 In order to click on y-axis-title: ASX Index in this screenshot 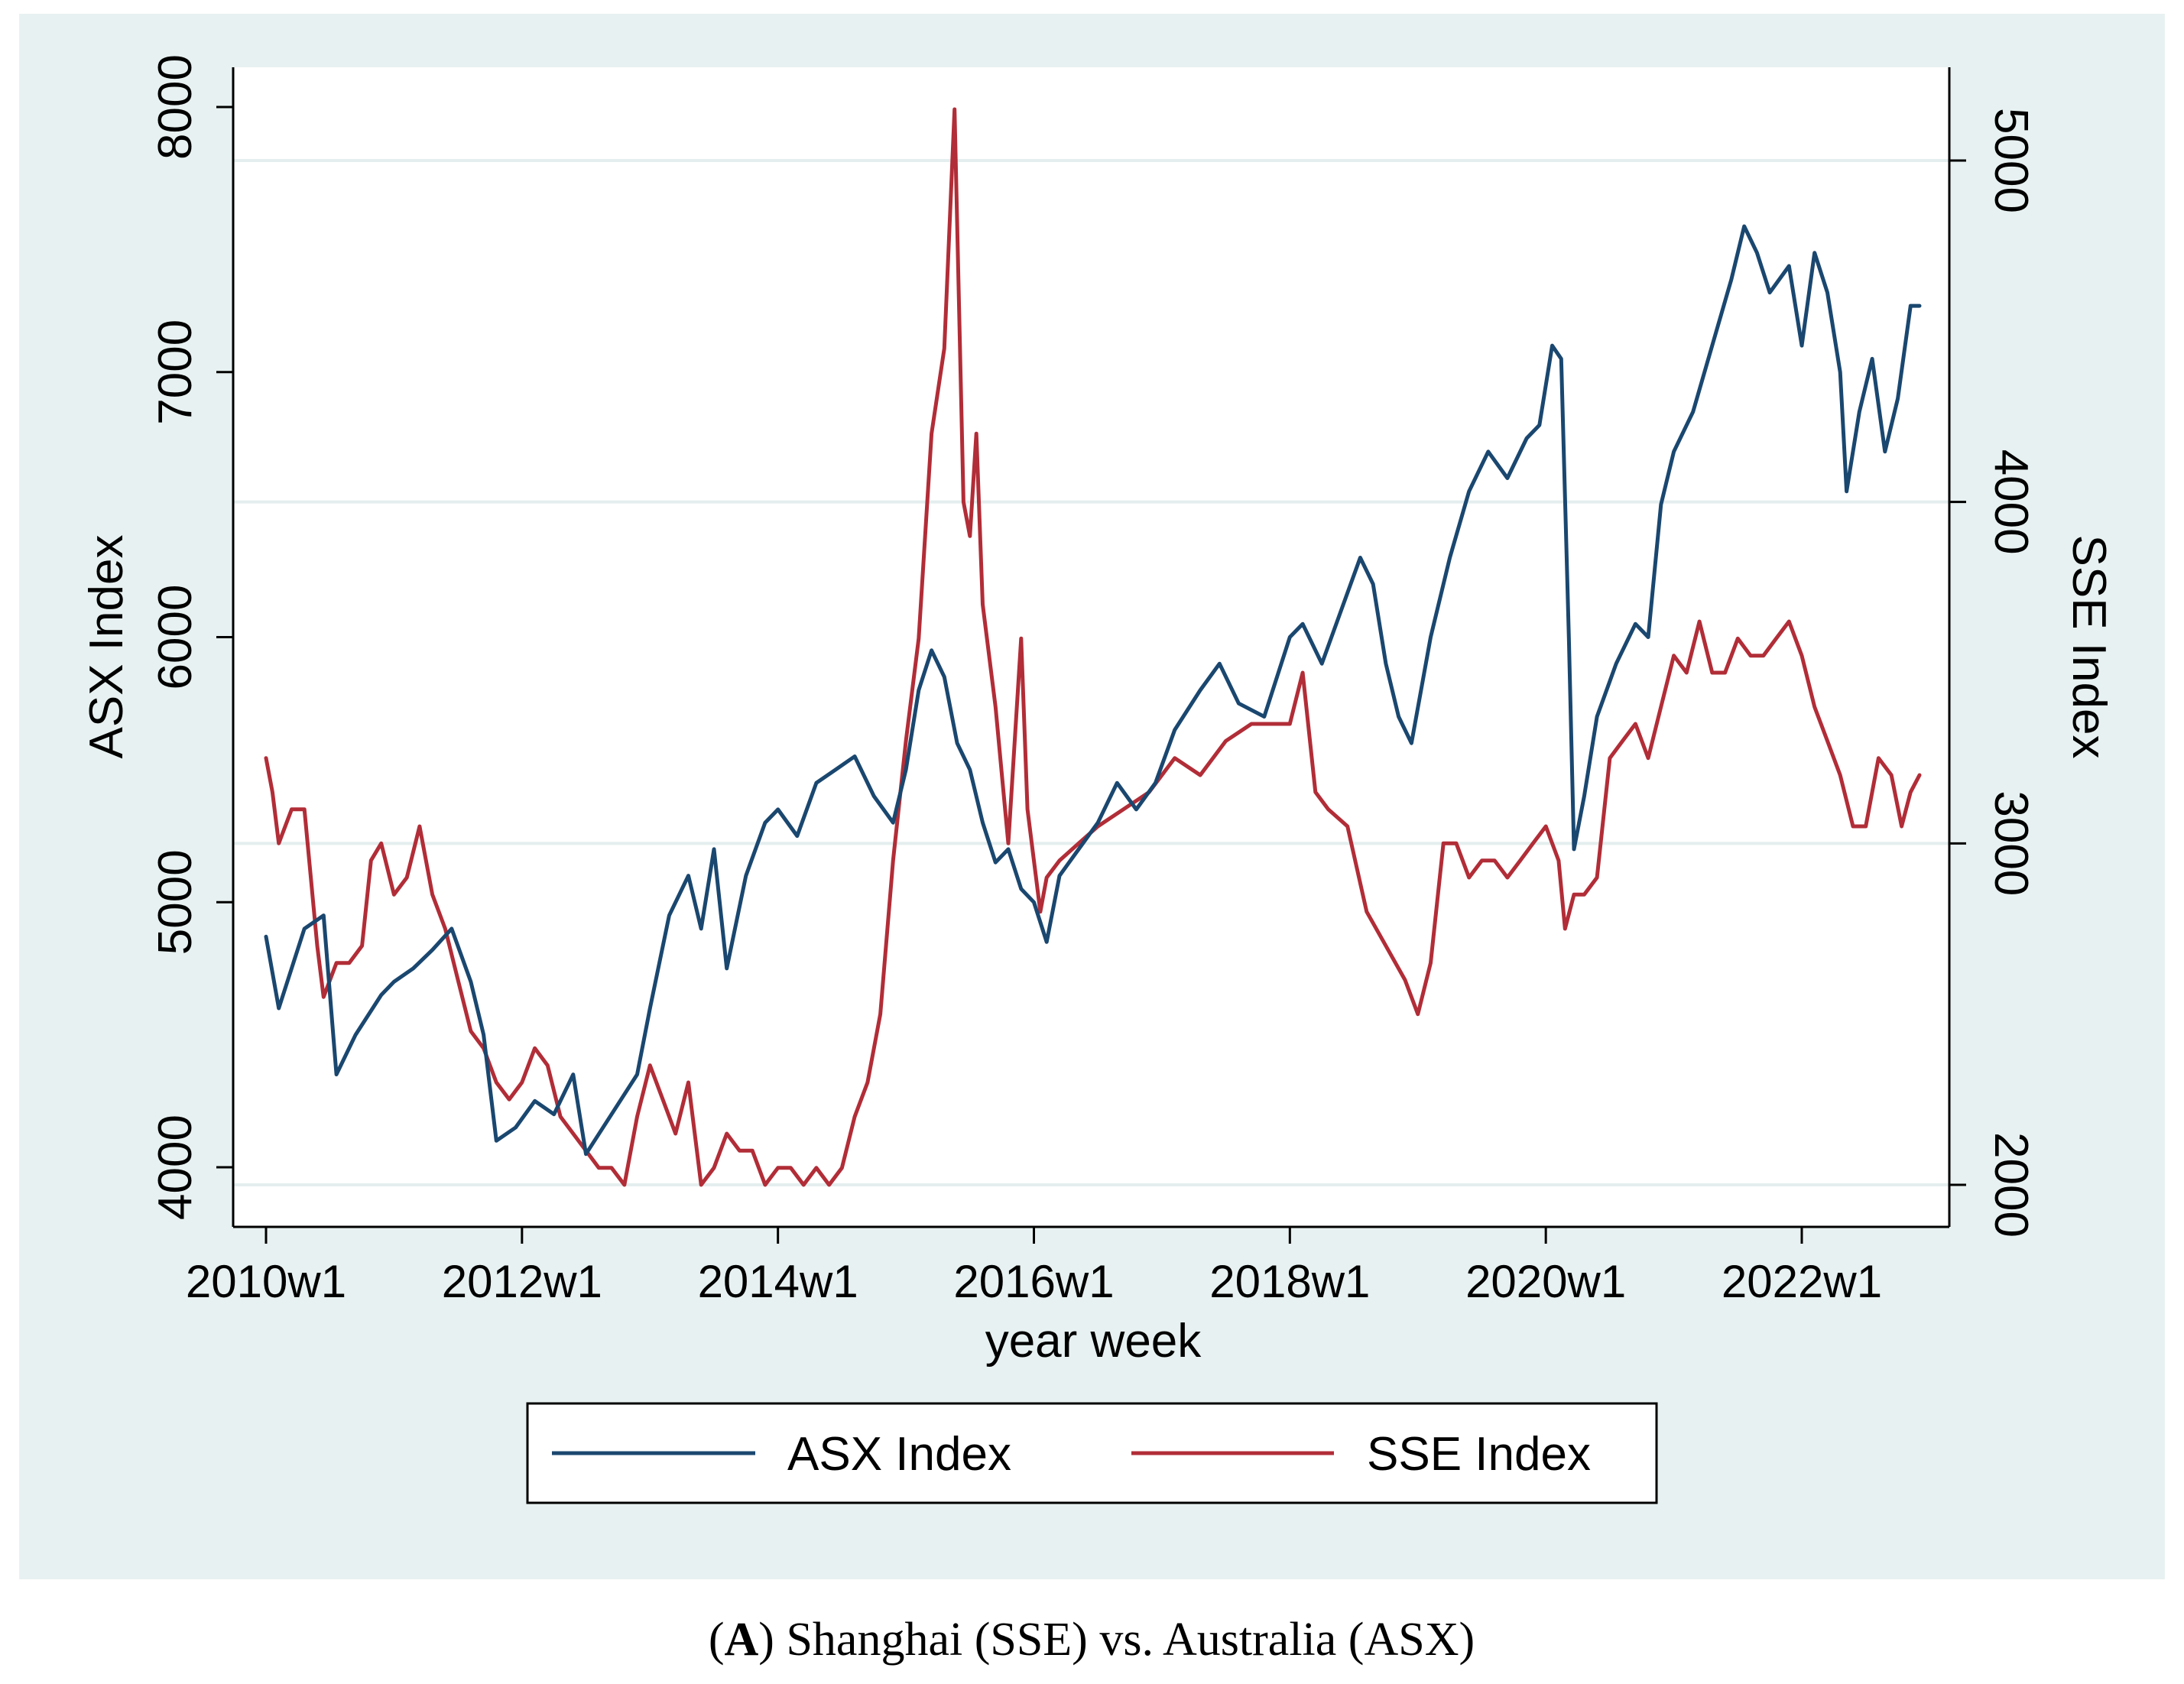, I will do `click(106, 647)`.